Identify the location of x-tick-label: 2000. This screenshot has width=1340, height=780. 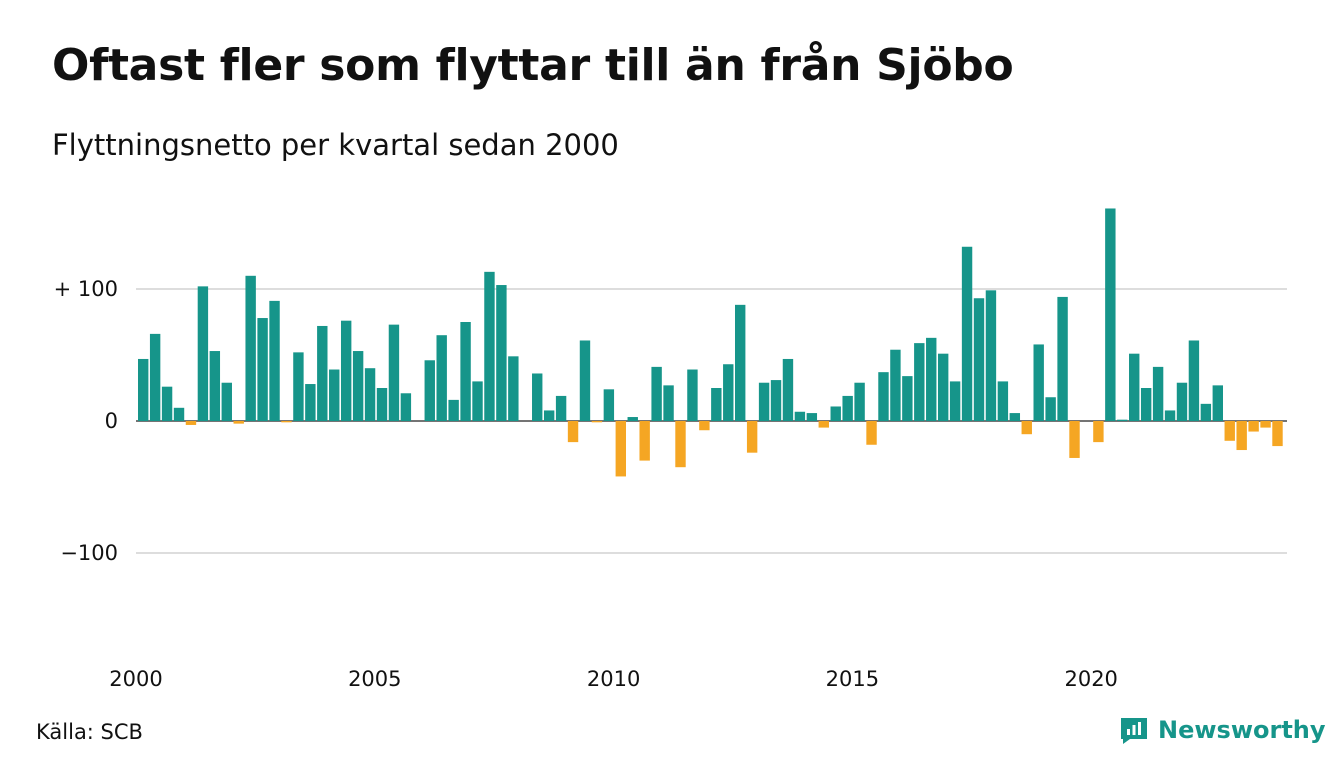
(135, 679).